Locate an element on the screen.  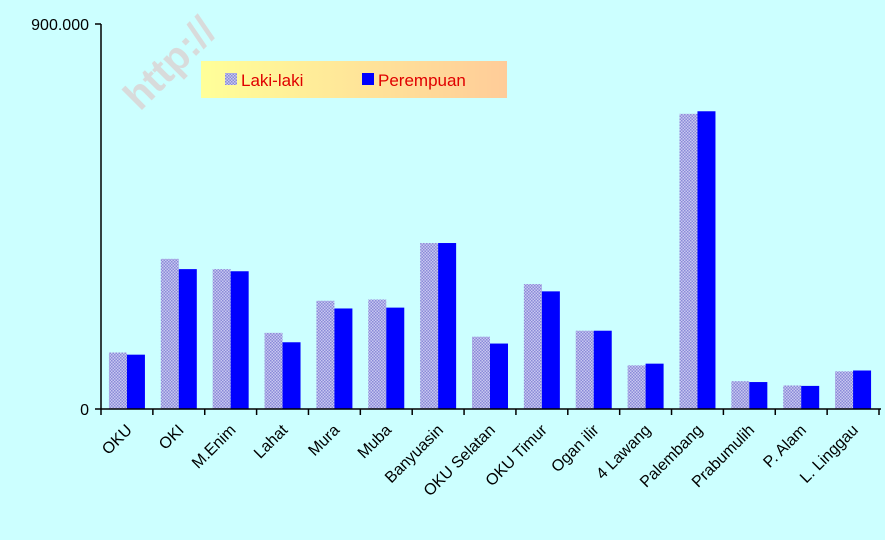
legend-box is located at coordinates (354, 79).